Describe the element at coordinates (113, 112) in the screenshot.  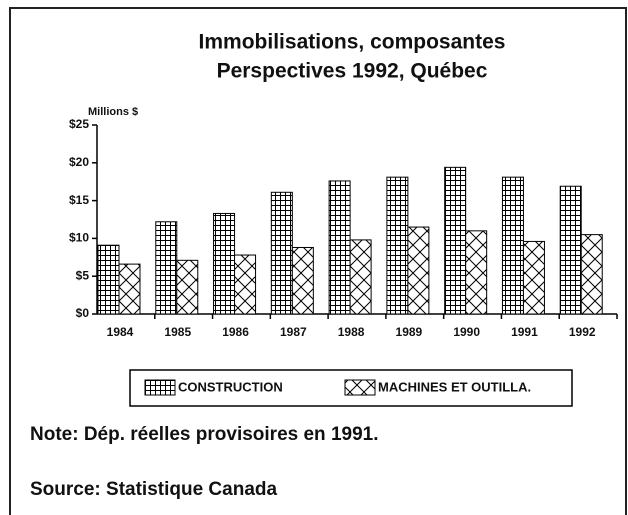
I see `y-axis-label: Millions $` at that location.